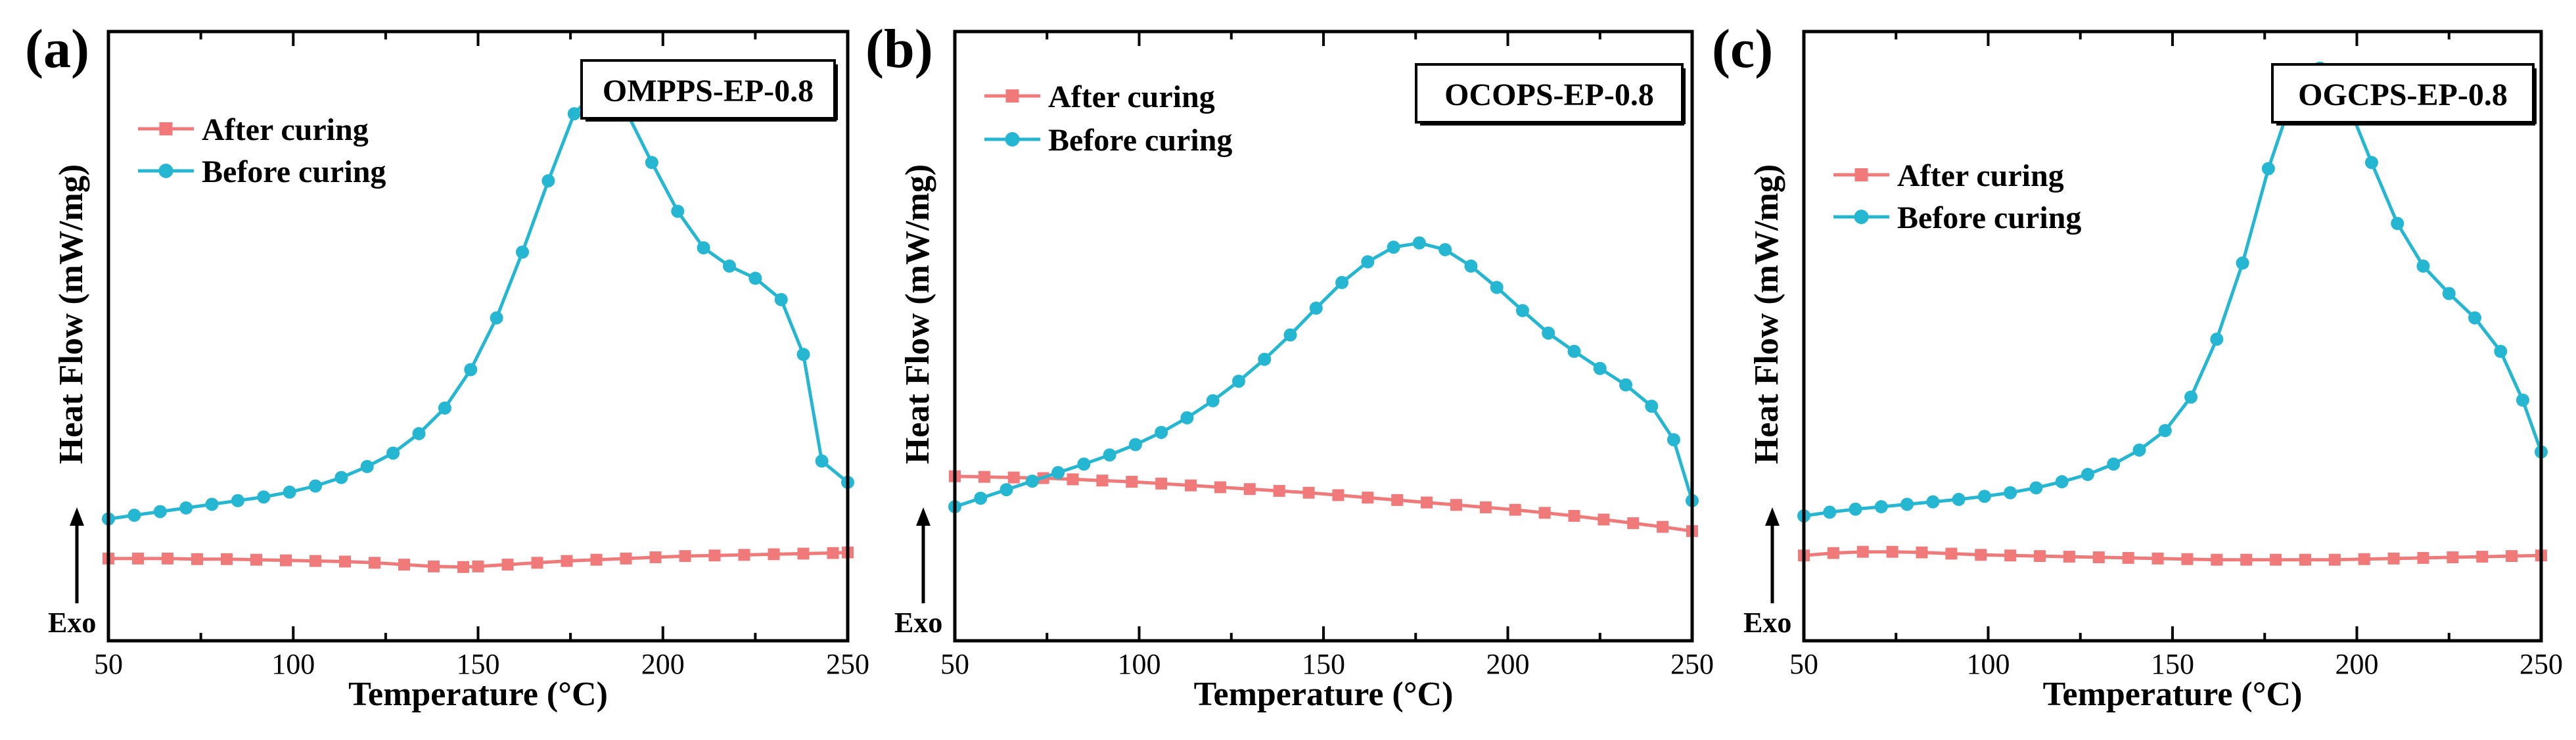 The image size is (2576, 740). I want to click on x-tick-label: 200, so click(1508, 664).